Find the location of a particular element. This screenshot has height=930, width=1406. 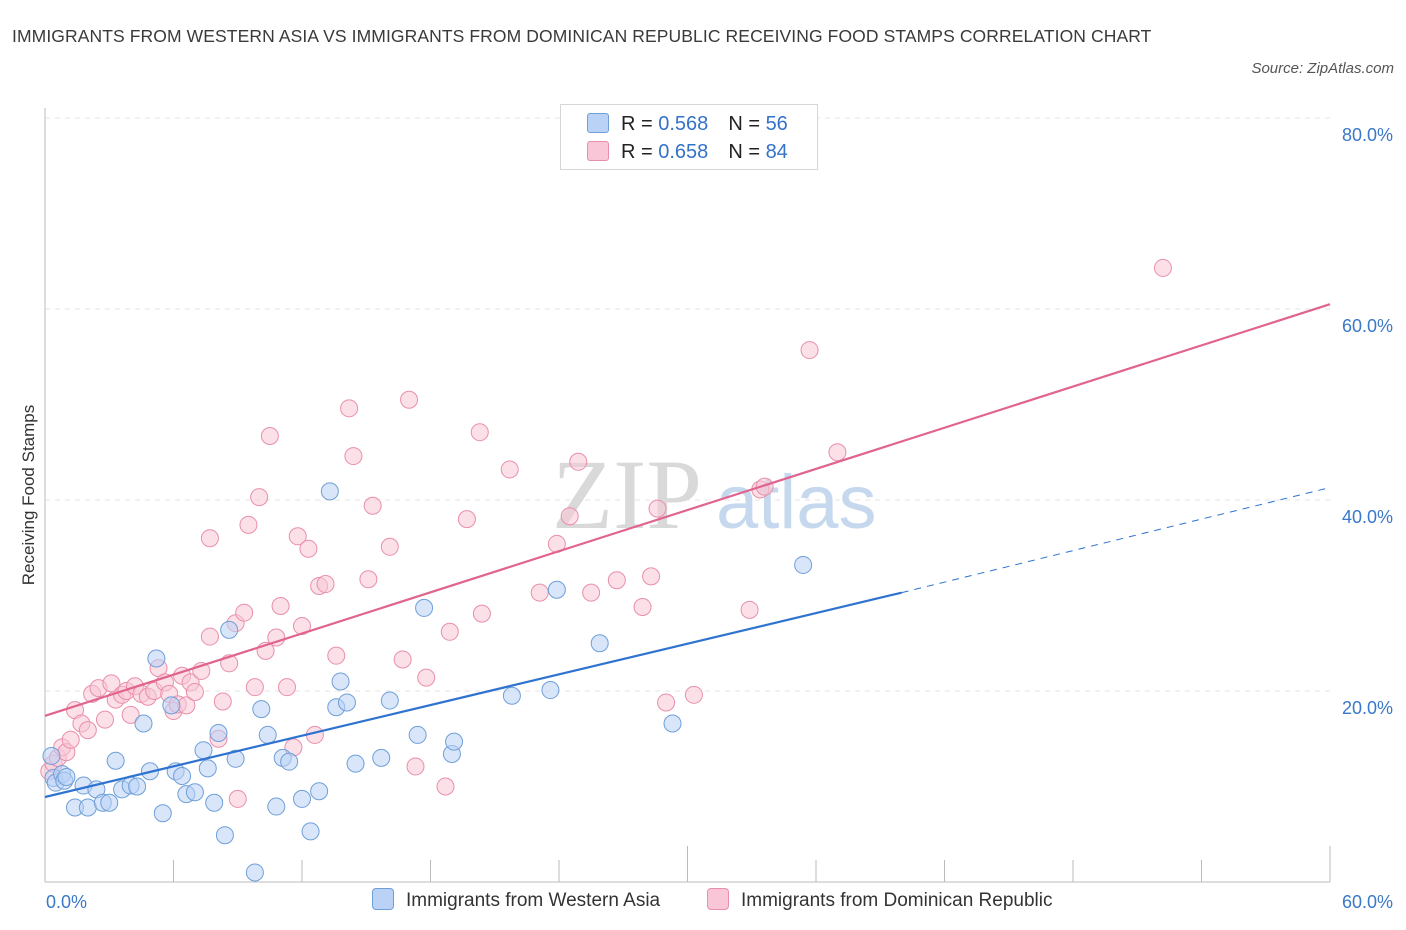

y-tick-label: 40.0% is located at coordinates (1367, 517).